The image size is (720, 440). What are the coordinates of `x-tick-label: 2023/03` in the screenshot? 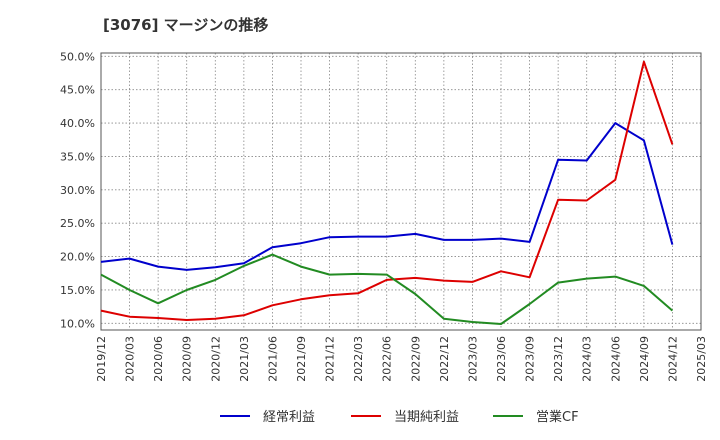 It's located at (472, 359).